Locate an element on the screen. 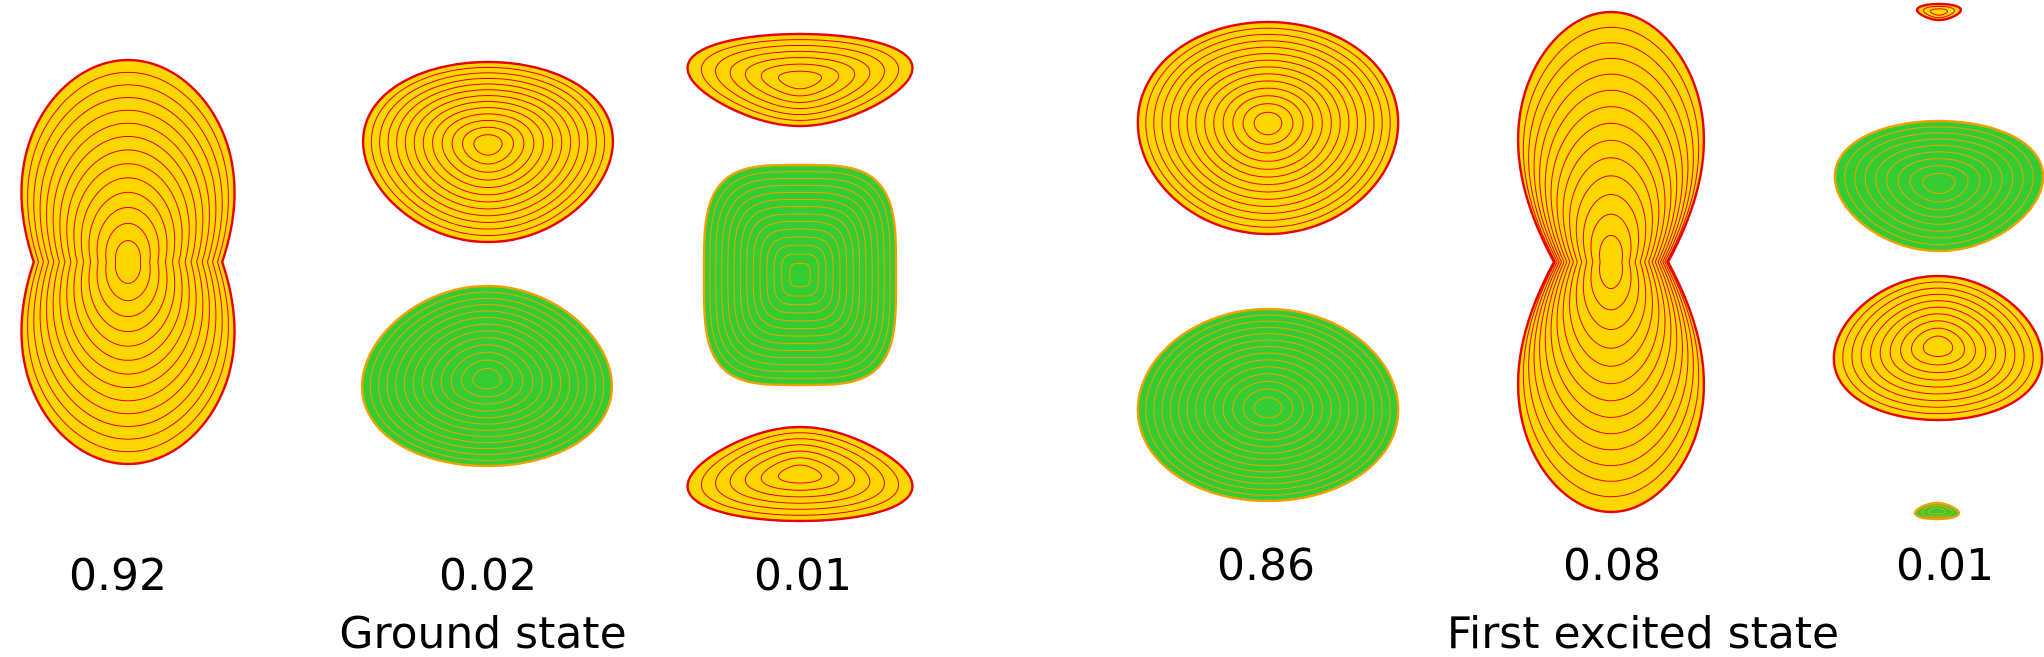 The width and height of the screenshot is (2044, 657). orbital-excited-2: 0.08 is located at coordinates (1611, 300).